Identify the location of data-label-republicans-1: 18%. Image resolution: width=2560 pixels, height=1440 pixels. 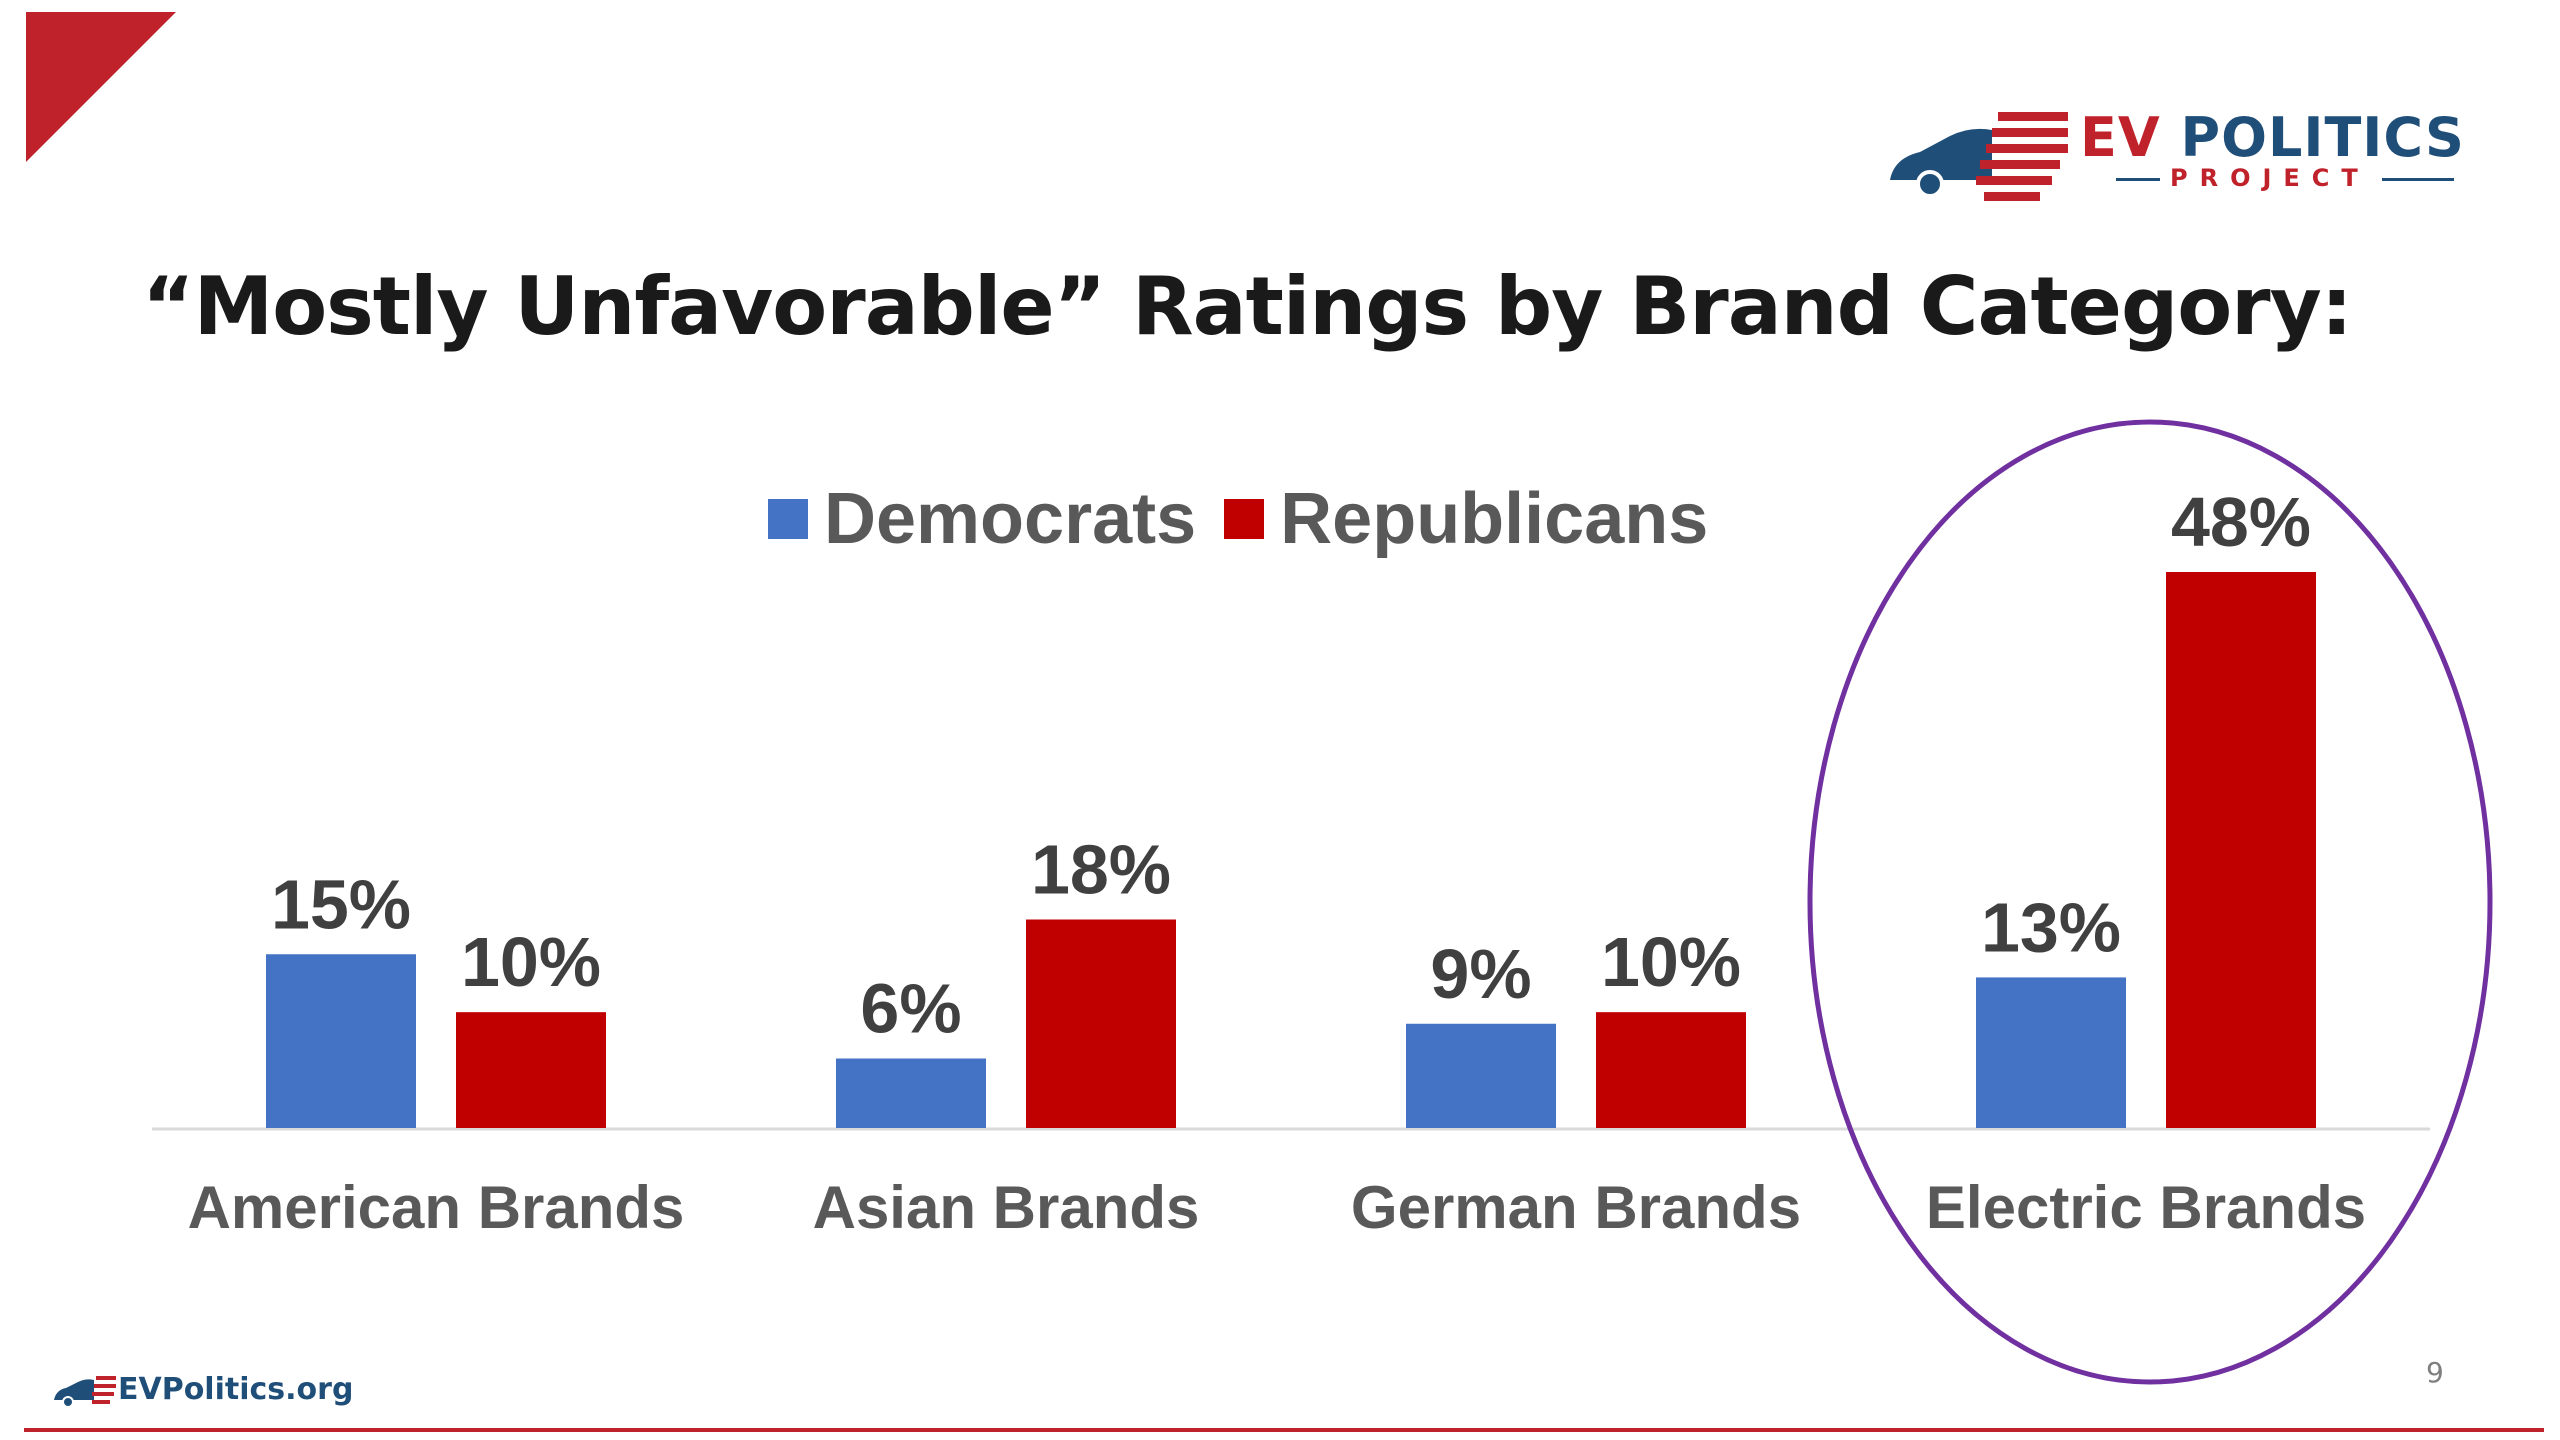
(1101, 870).